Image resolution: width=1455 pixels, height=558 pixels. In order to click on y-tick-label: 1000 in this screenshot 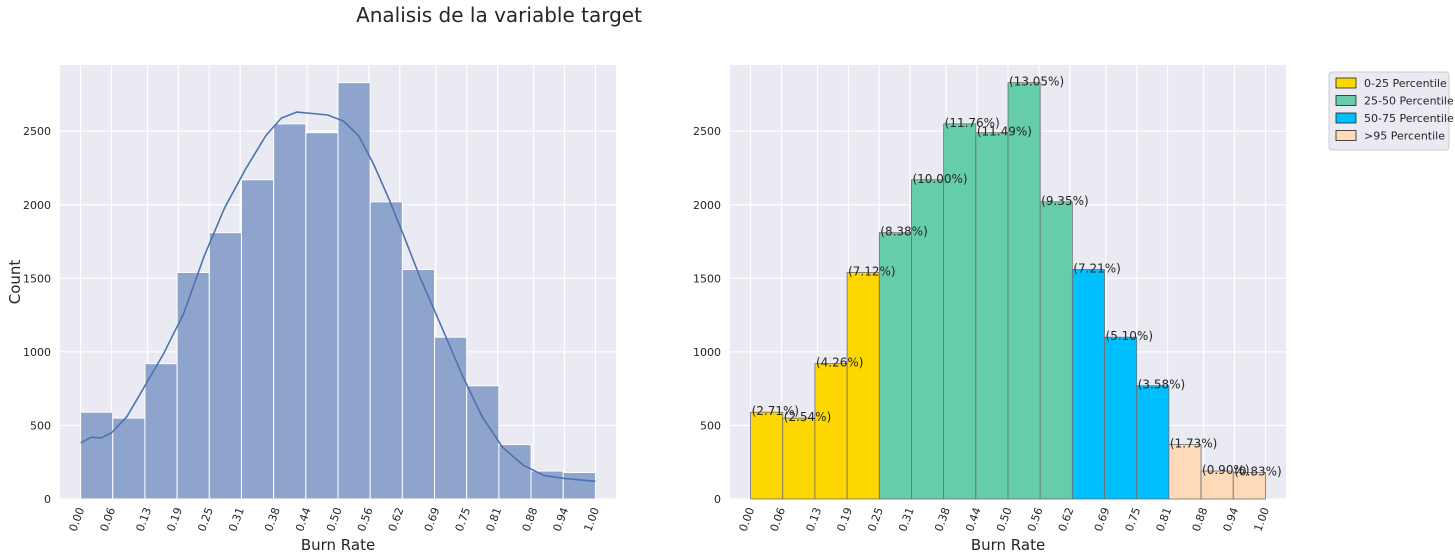, I will do `click(37, 352)`.